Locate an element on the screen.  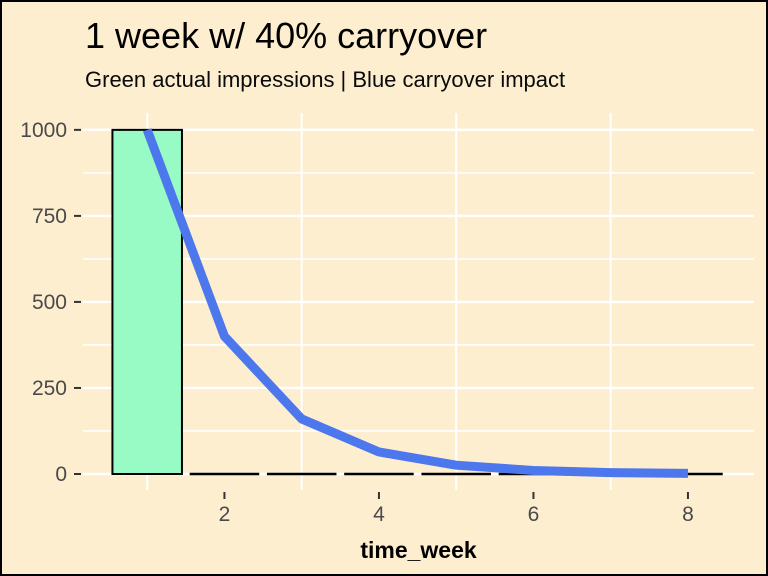
x-axis-tick-label: 8 is located at coordinates (688, 514).